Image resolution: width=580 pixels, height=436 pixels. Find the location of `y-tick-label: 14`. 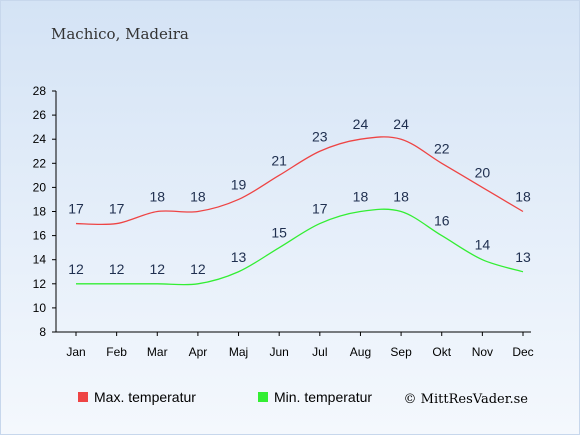

y-tick-label: 14 is located at coordinates (40, 260).